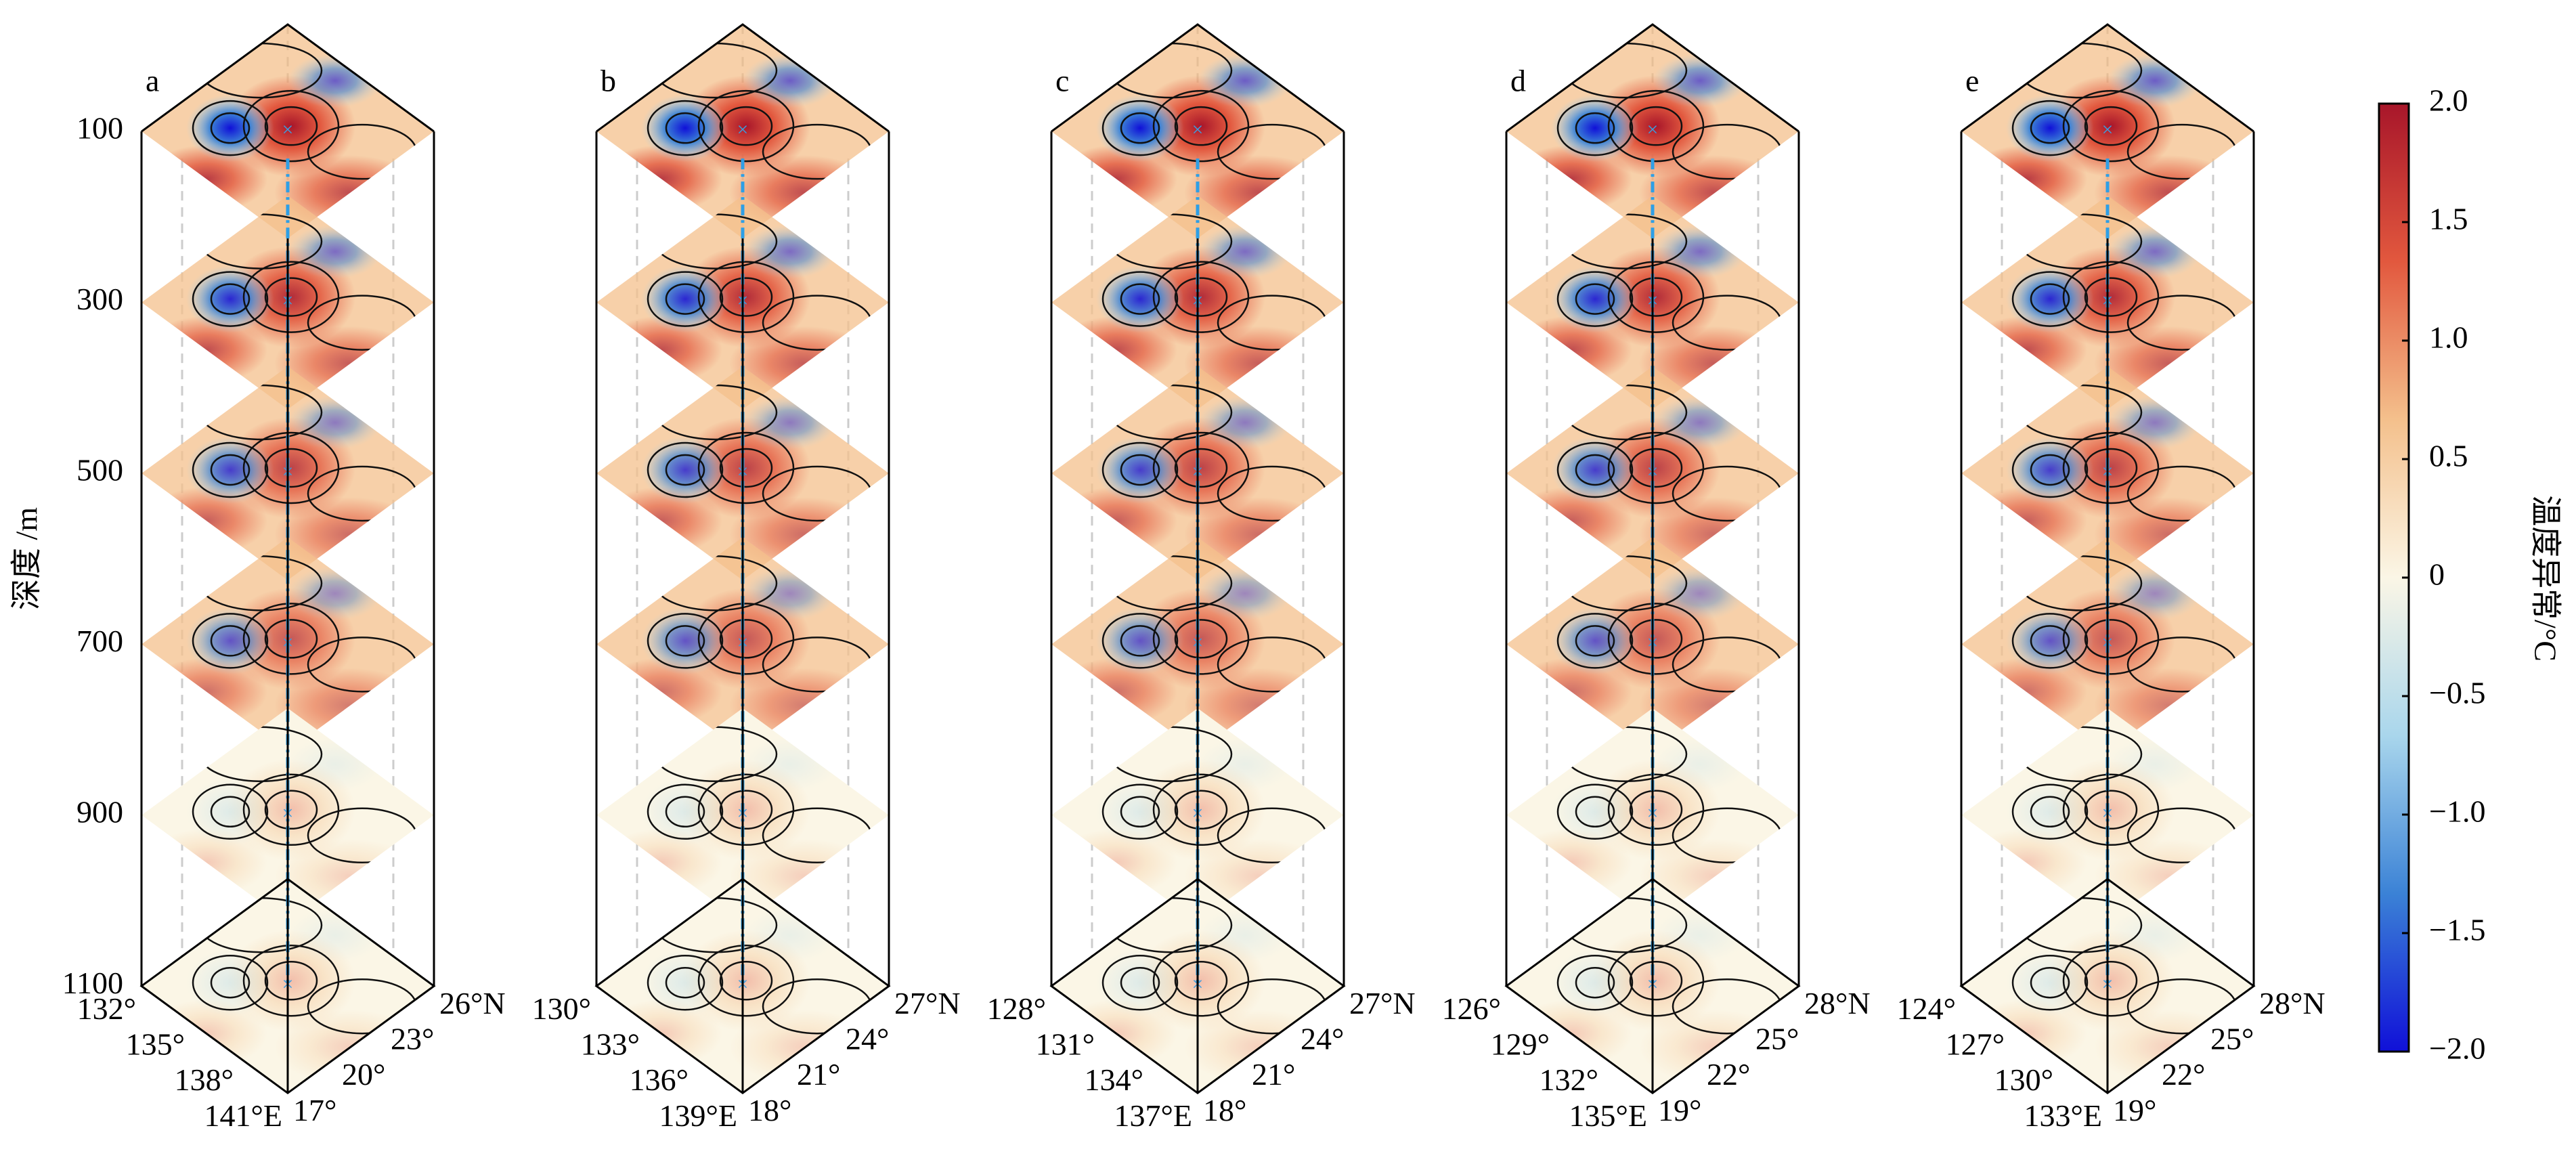  I want to click on lon-tick-label: 136°, so click(659, 1079).